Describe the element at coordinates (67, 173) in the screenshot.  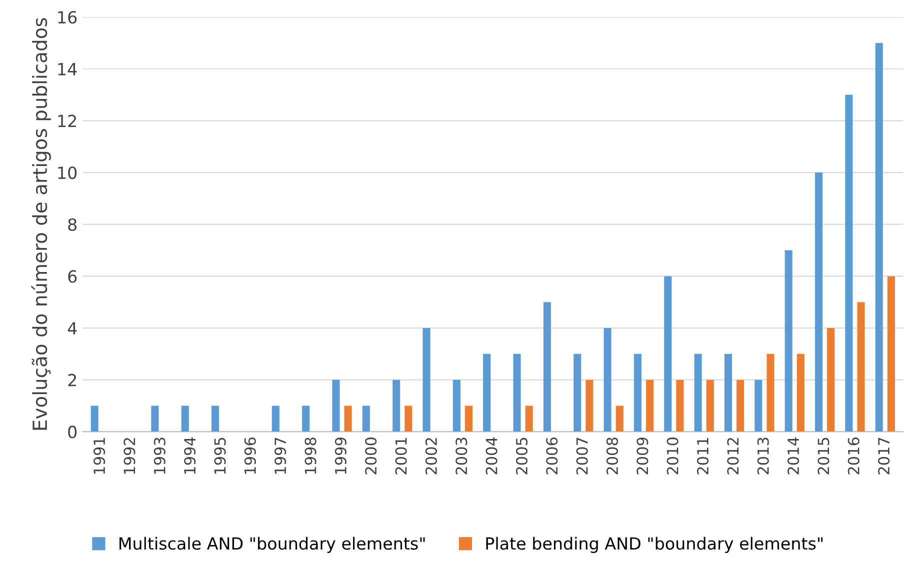
I see `y-tick-label: 10` at that location.